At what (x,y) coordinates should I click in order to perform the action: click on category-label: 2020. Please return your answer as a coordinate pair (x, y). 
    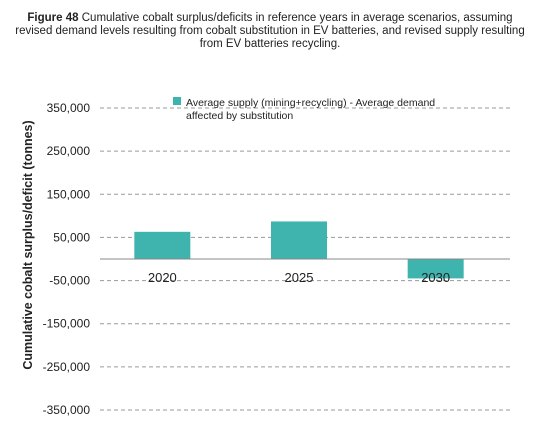
    Looking at the image, I should click on (162, 277).